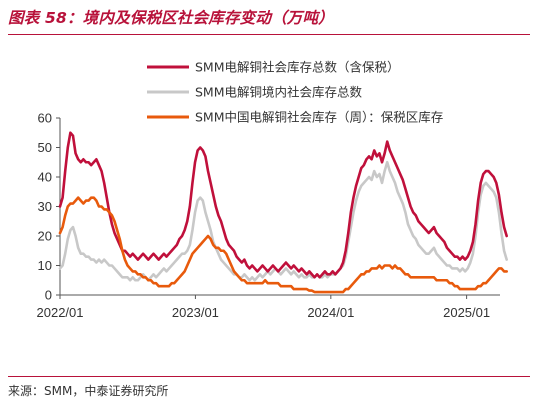  Describe the element at coordinates (330, 312) in the screenshot. I see `x-tick-label: 2024/01` at that location.